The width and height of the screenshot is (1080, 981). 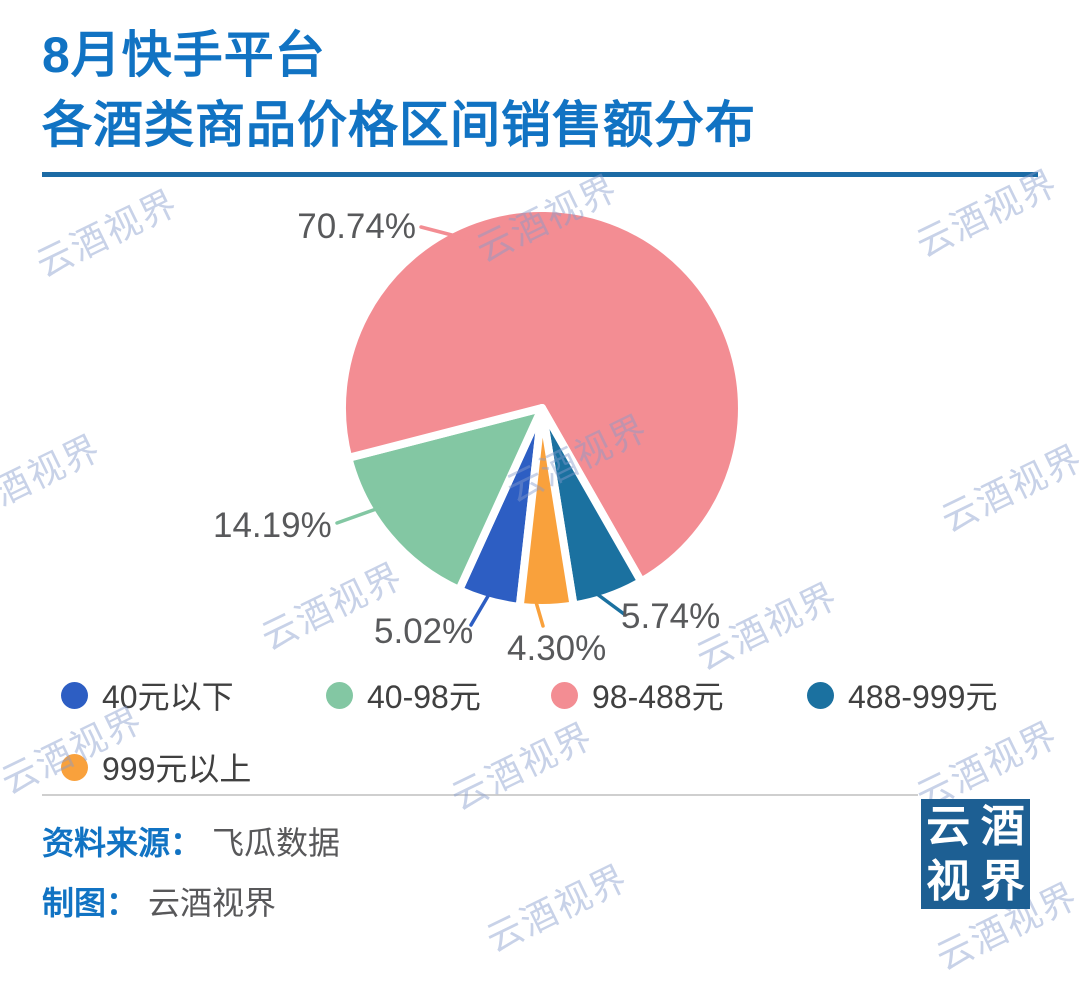 What do you see at coordinates (212, 903) in the screenshot?
I see `author-value: 云酒视界` at bounding box center [212, 903].